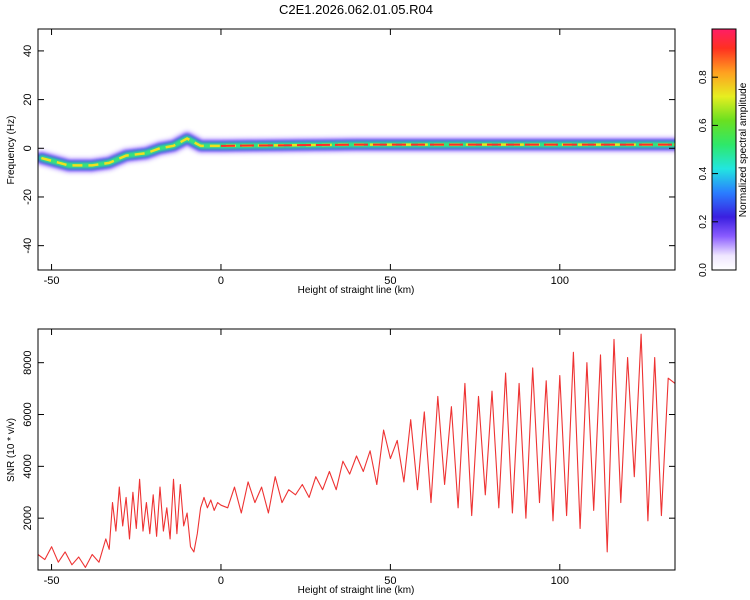 The width and height of the screenshot is (750, 600). I want to click on snr-x-axis-title: Height of straight line (km), so click(356, 590).